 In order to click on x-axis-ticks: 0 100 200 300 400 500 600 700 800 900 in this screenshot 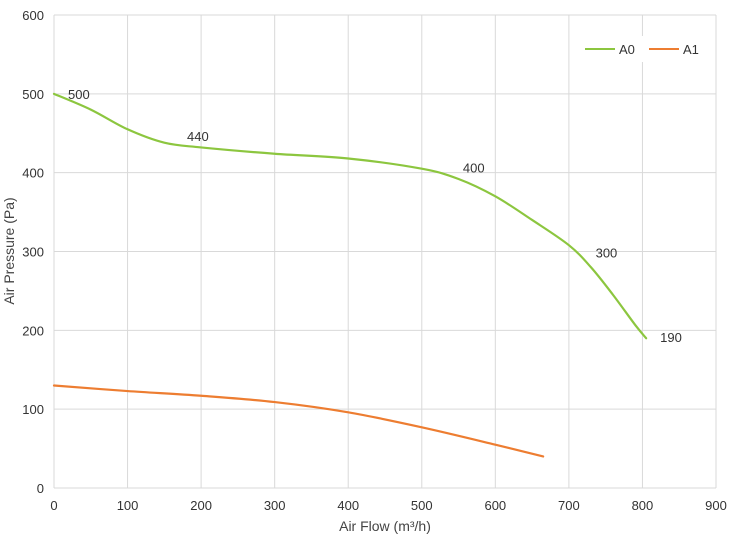, I will do `click(388, 505)`.